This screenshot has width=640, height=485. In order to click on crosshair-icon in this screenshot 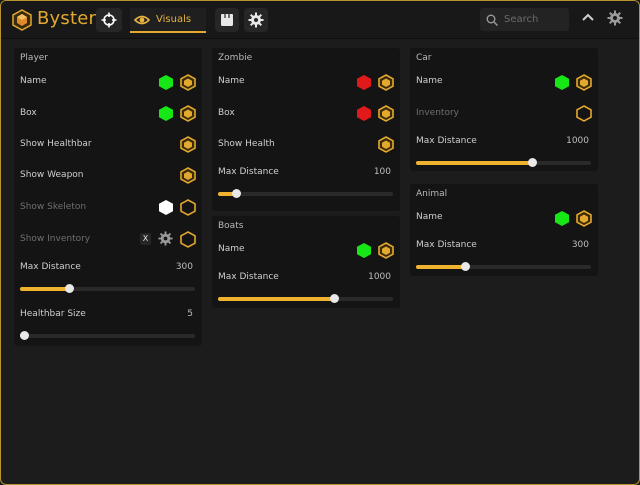, I will do `click(109, 20)`.